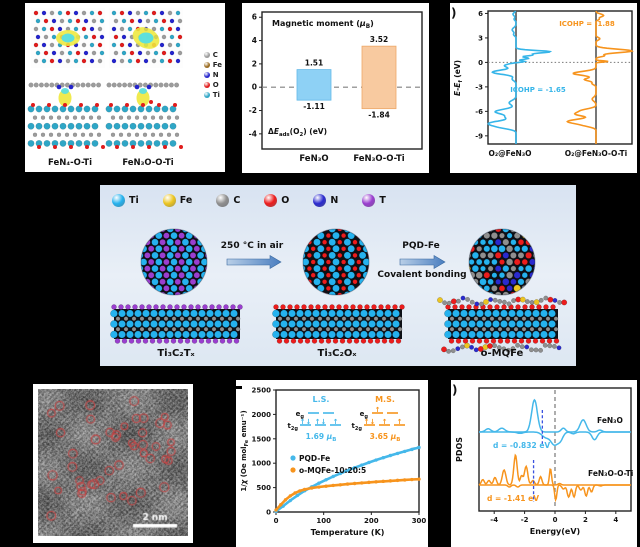 This screenshot has width=640, height=547. What do you see at coordinates (479, 87) in the screenshot?
I see `svg-text: -3` at bounding box center [479, 87].